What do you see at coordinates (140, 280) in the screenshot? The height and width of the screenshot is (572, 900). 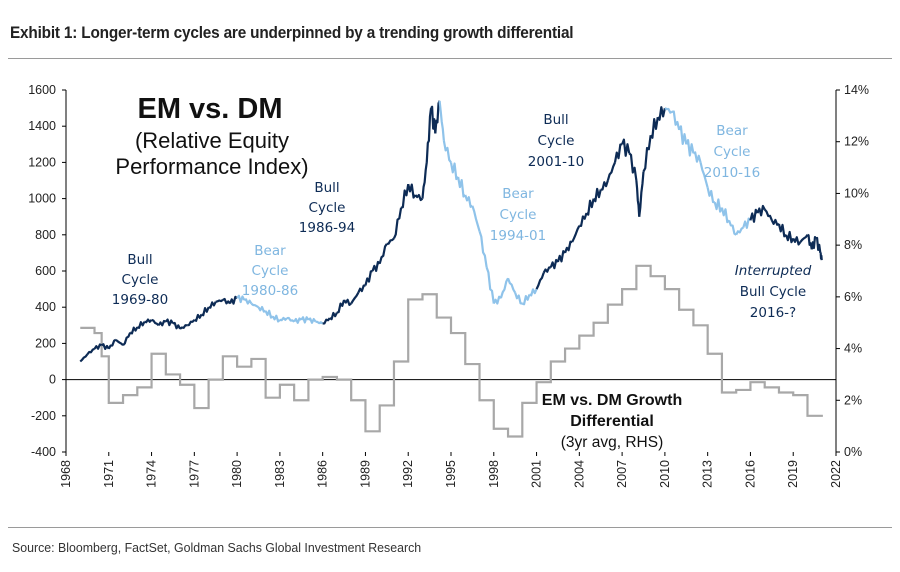 I see `cycle-label-1969-80: Bull Cycle 1969-80` at bounding box center [140, 280].